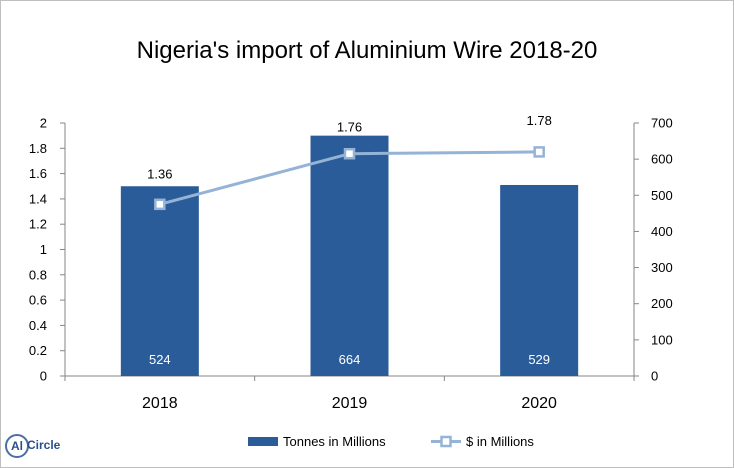 This screenshot has height=468, width=734. I want to click on left-tick-label: 1.2, so click(38, 224).